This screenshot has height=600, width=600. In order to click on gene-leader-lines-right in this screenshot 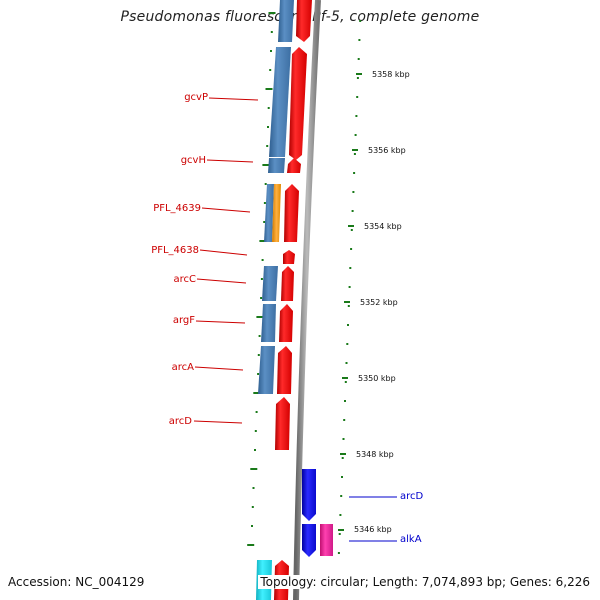, I will do `click(373, 519)`.